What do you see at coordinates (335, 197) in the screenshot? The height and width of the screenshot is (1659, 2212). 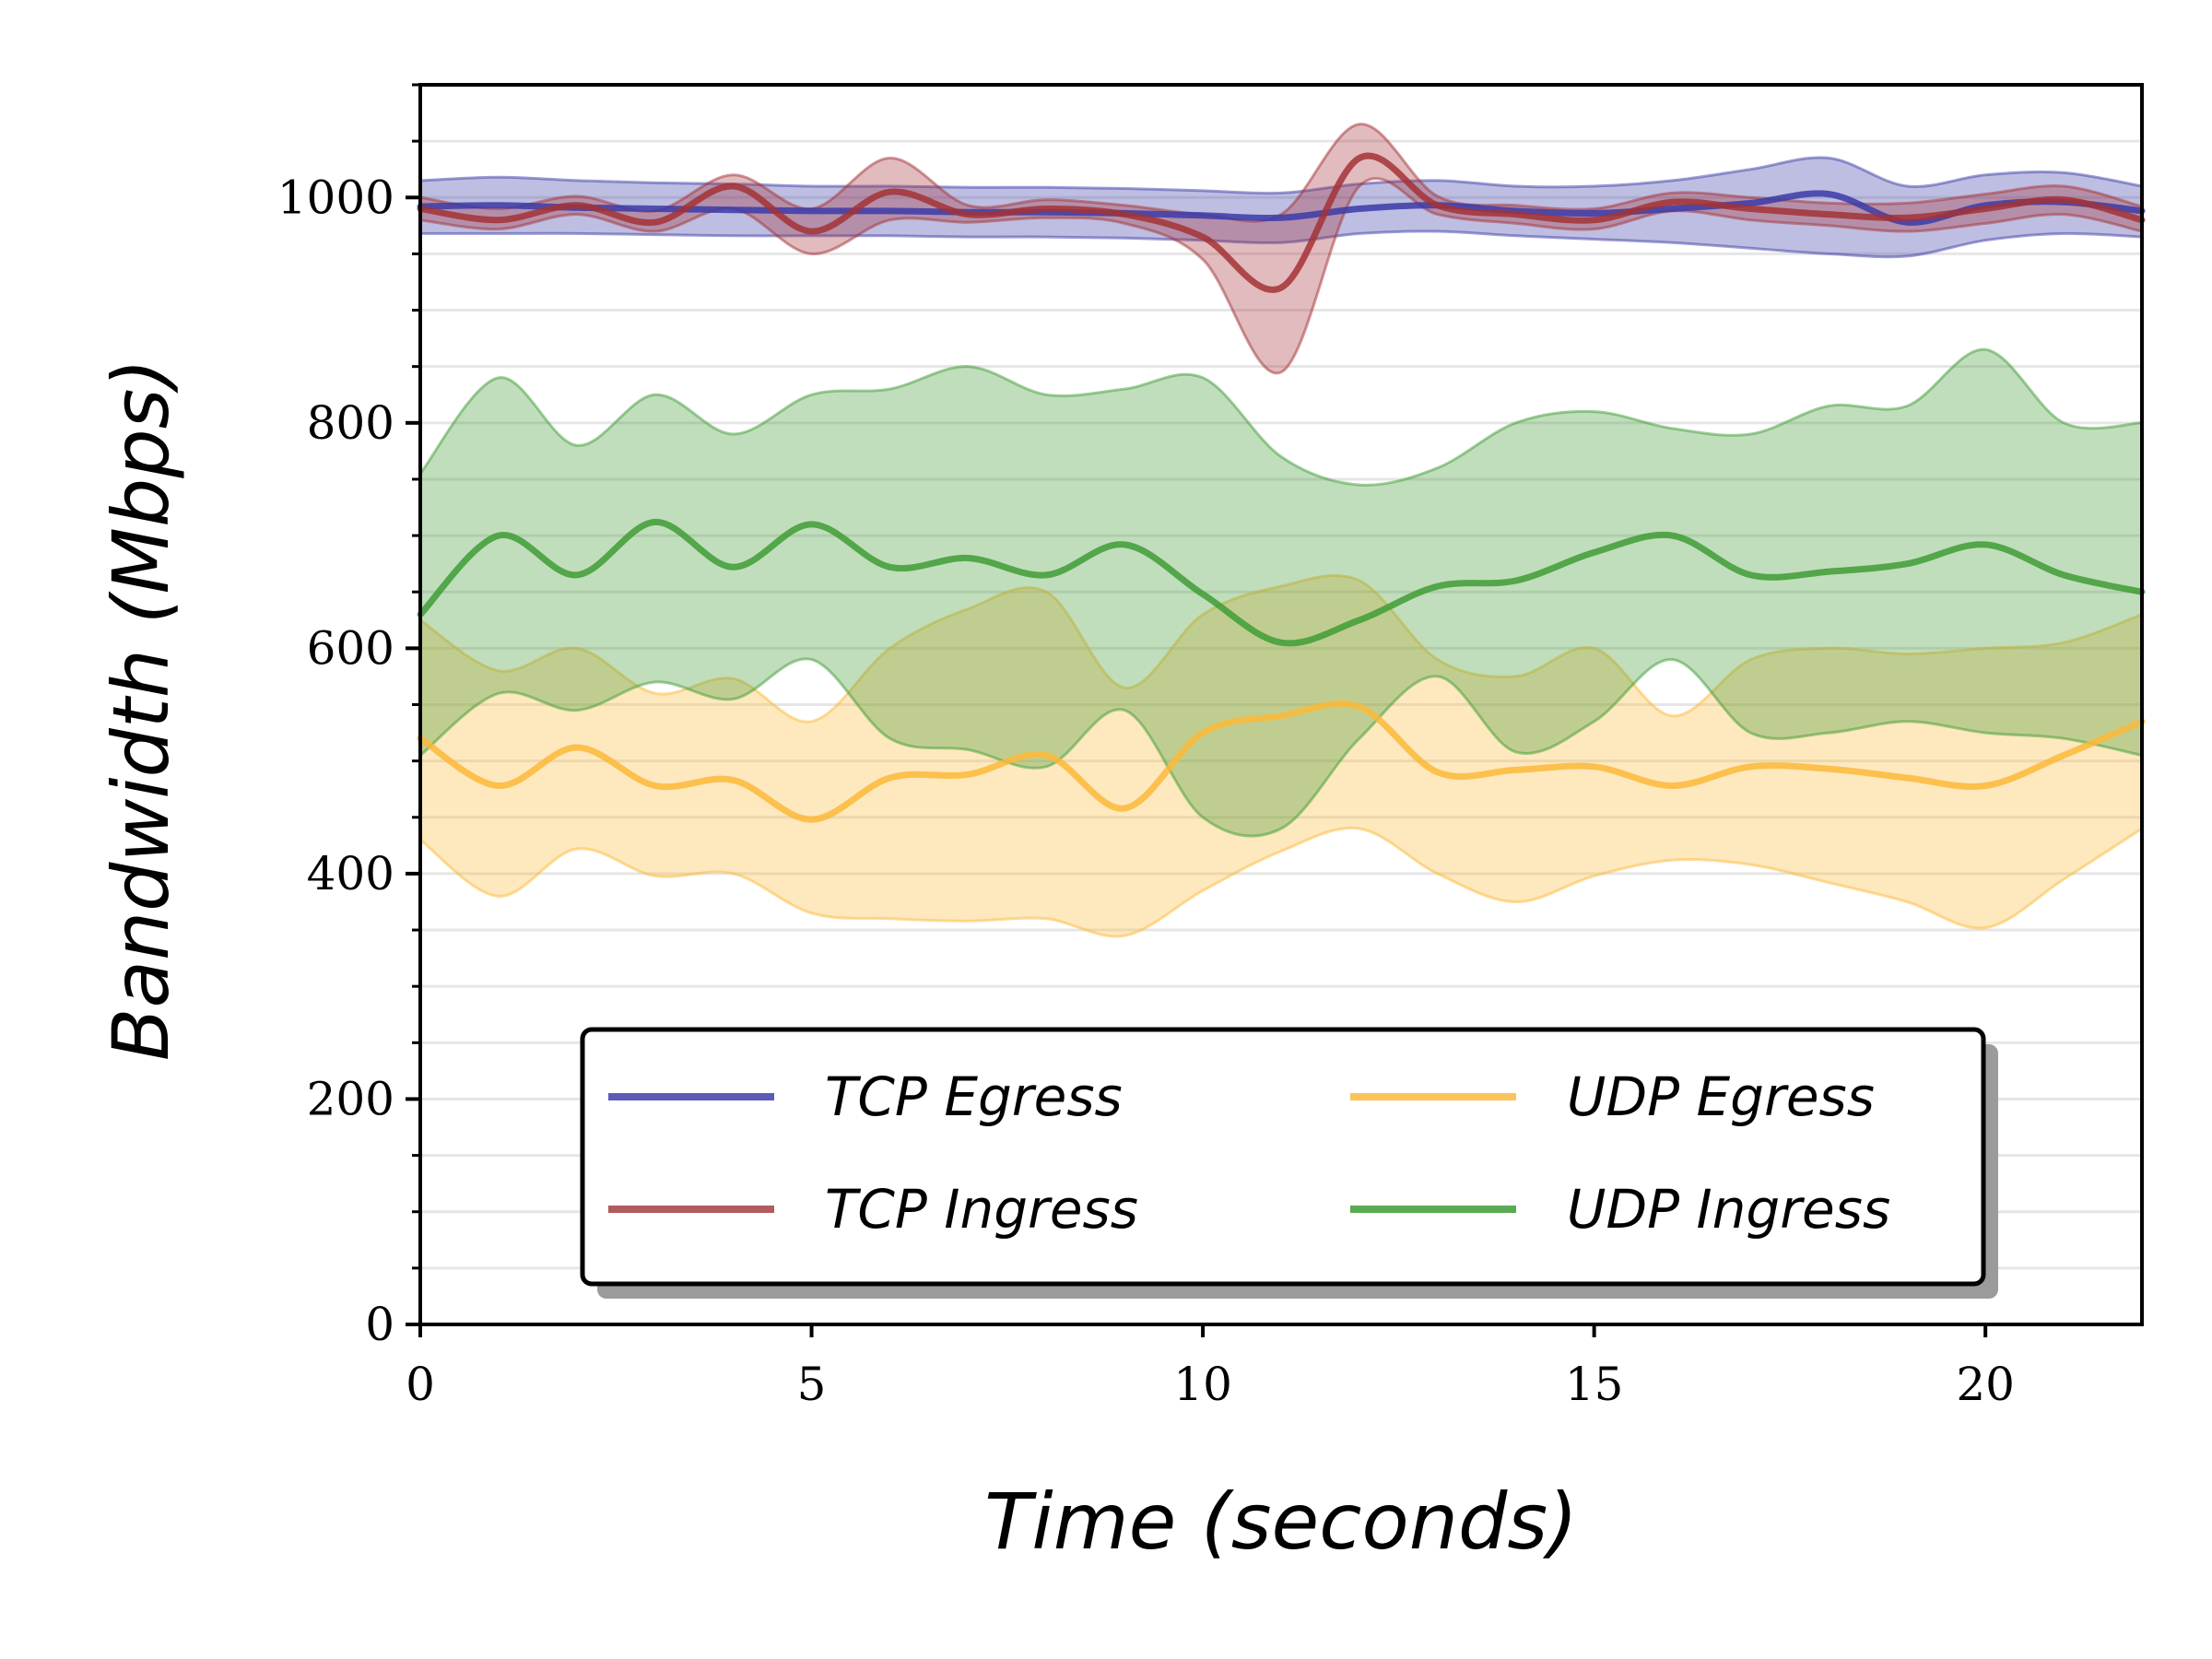 I see `y-tick-label: 1000` at bounding box center [335, 197].